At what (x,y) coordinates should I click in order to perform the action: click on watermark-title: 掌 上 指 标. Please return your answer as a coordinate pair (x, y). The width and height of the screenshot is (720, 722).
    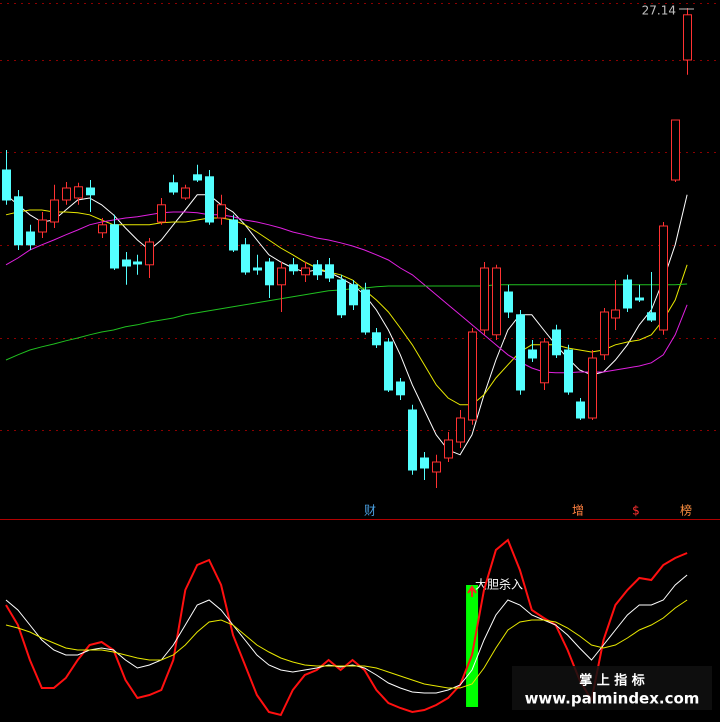
    Looking at the image, I should click on (612, 681).